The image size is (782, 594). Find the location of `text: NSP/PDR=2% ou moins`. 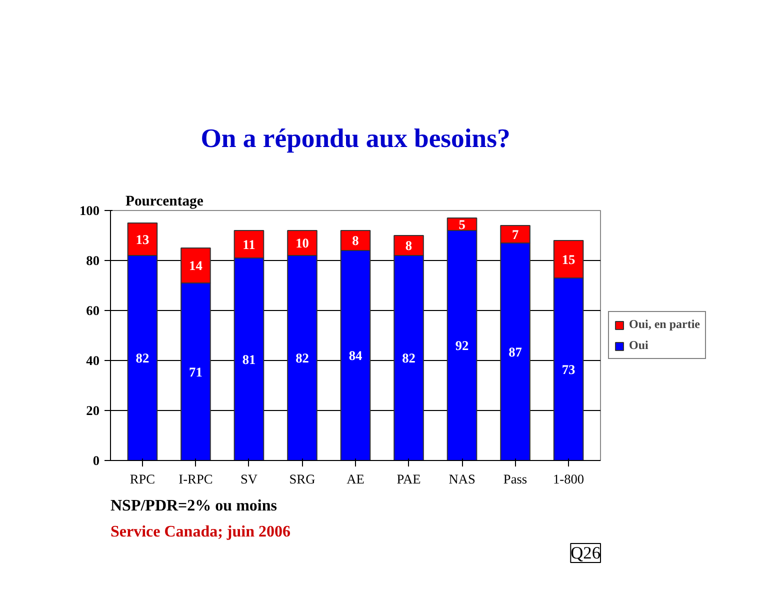

text: NSP/PDR=2% ou moins is located at coordinates (193, 506).